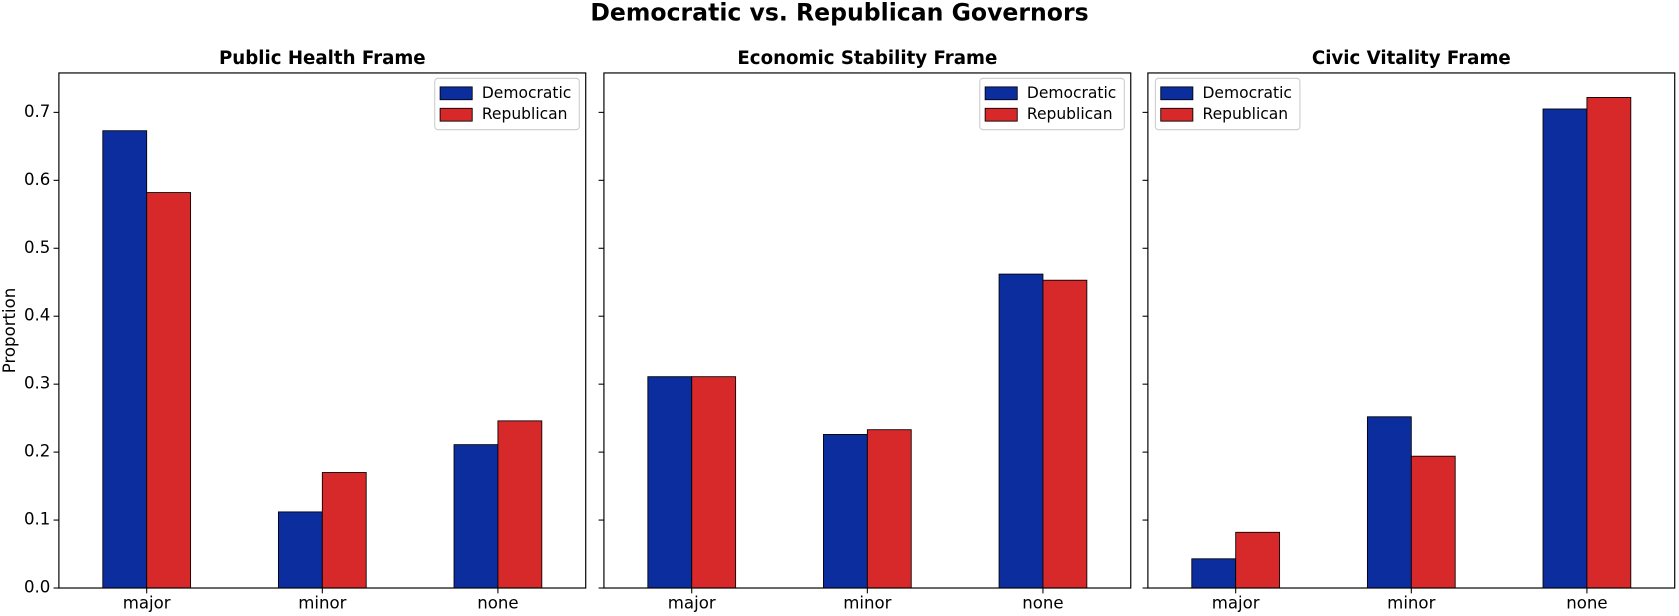 Image resolution: width=1679 pixels, height=616 pixels. Describe the element at coordinates (9, 331) in the screenshot. I see `y-axis-label: Proportion` at that location.